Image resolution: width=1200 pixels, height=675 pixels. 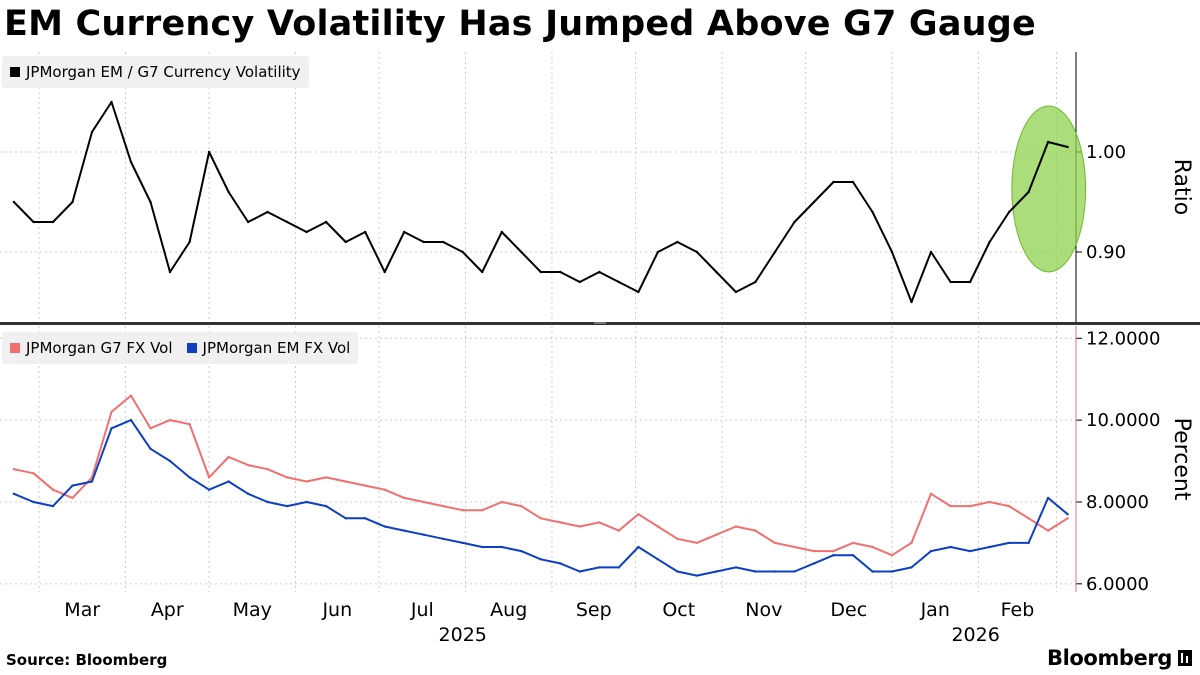 I want to click on ytick-label-bottom-3: 6.0000, so click(x=1117, y=584).